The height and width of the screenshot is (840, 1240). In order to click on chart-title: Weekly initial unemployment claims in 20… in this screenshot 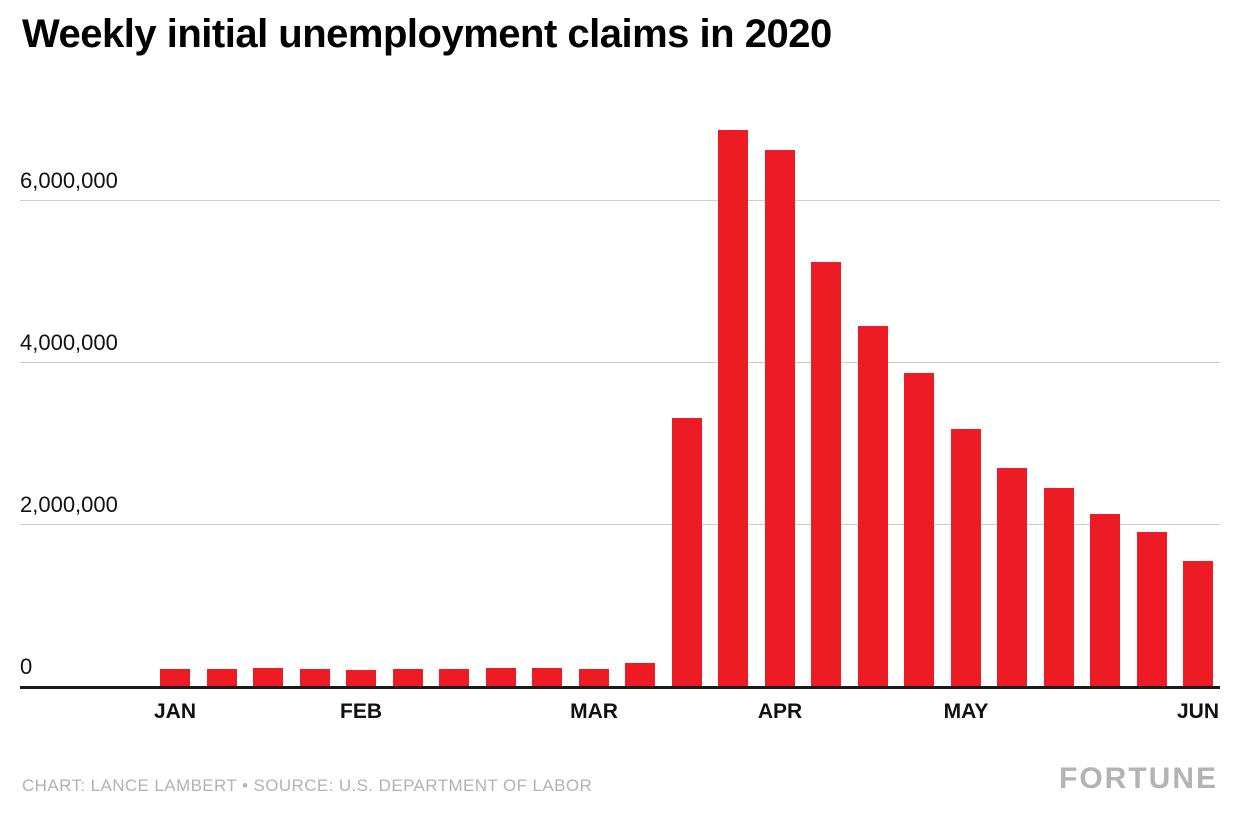, I will do `click(427, 34)`.